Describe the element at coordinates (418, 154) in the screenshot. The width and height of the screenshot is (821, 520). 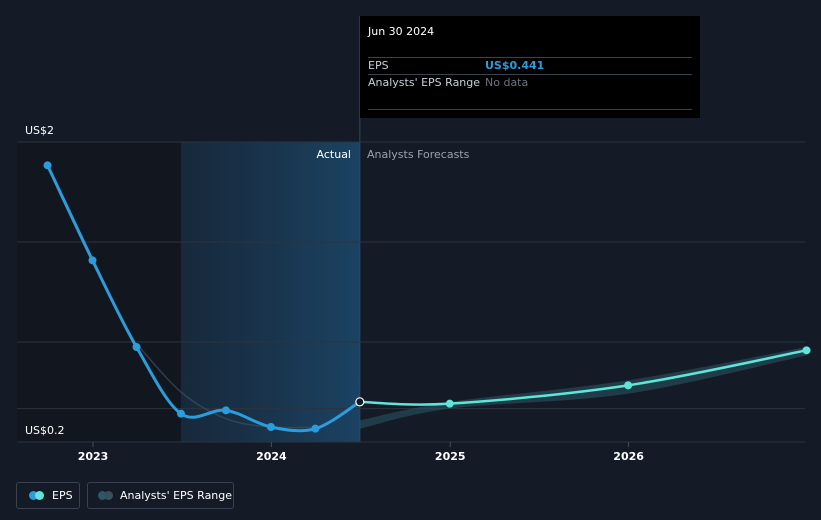
I see `forecast-label: Analysts Forecasts` at that location.